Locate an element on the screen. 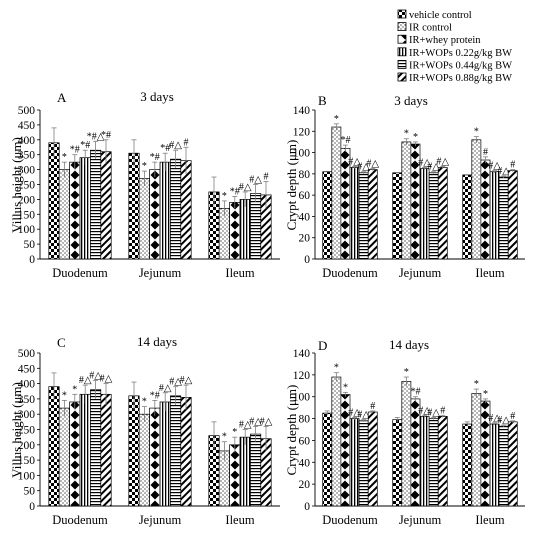 The width and height of the screenshot is (541, 550). panel-title: 3 days is located at coordinates (411, 100).